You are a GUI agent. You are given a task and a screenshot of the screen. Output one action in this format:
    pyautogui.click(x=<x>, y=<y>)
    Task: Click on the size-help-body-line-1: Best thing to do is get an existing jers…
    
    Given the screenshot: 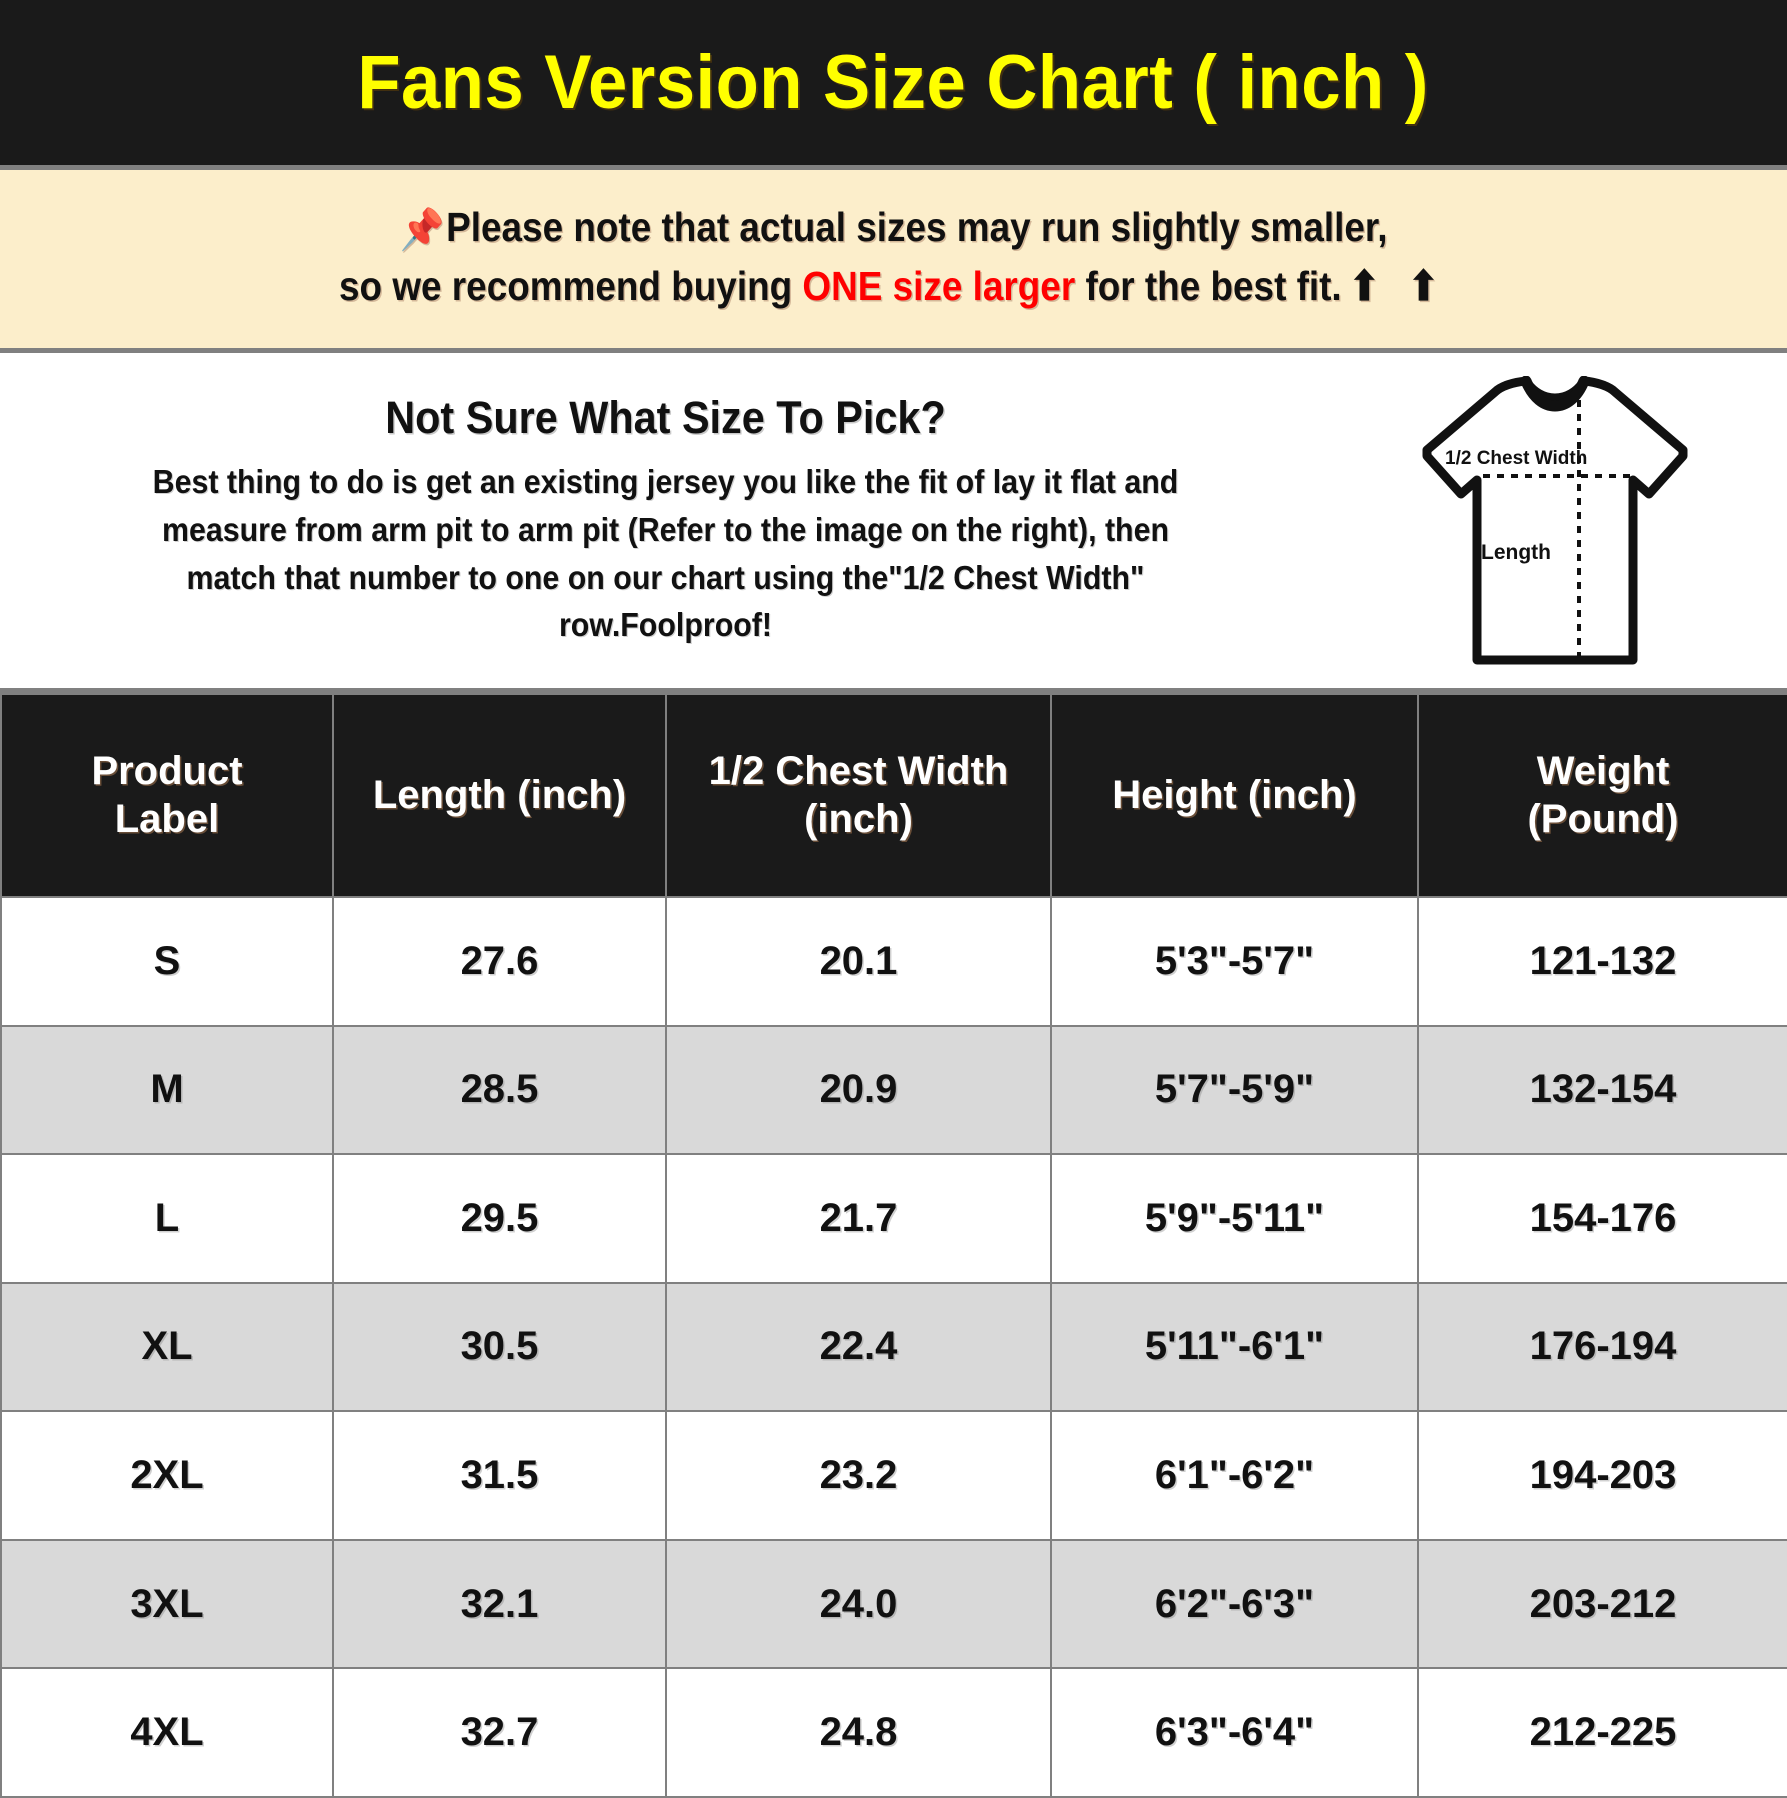 What is the action you would take?
    pyautogui.click(x=665, y=481)
    